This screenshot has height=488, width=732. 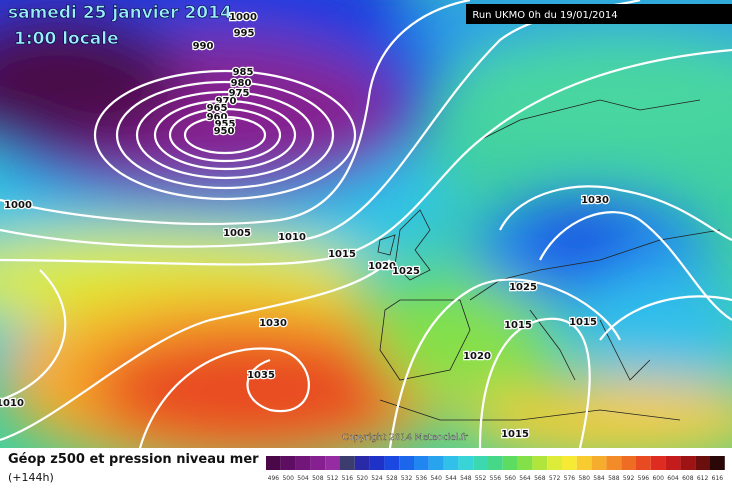 What do you see at coordinates (405, 438) in the screenshot?
I see `copyright: Copyright 2014 Meteociel.fr` at bounding box center [405, 438].